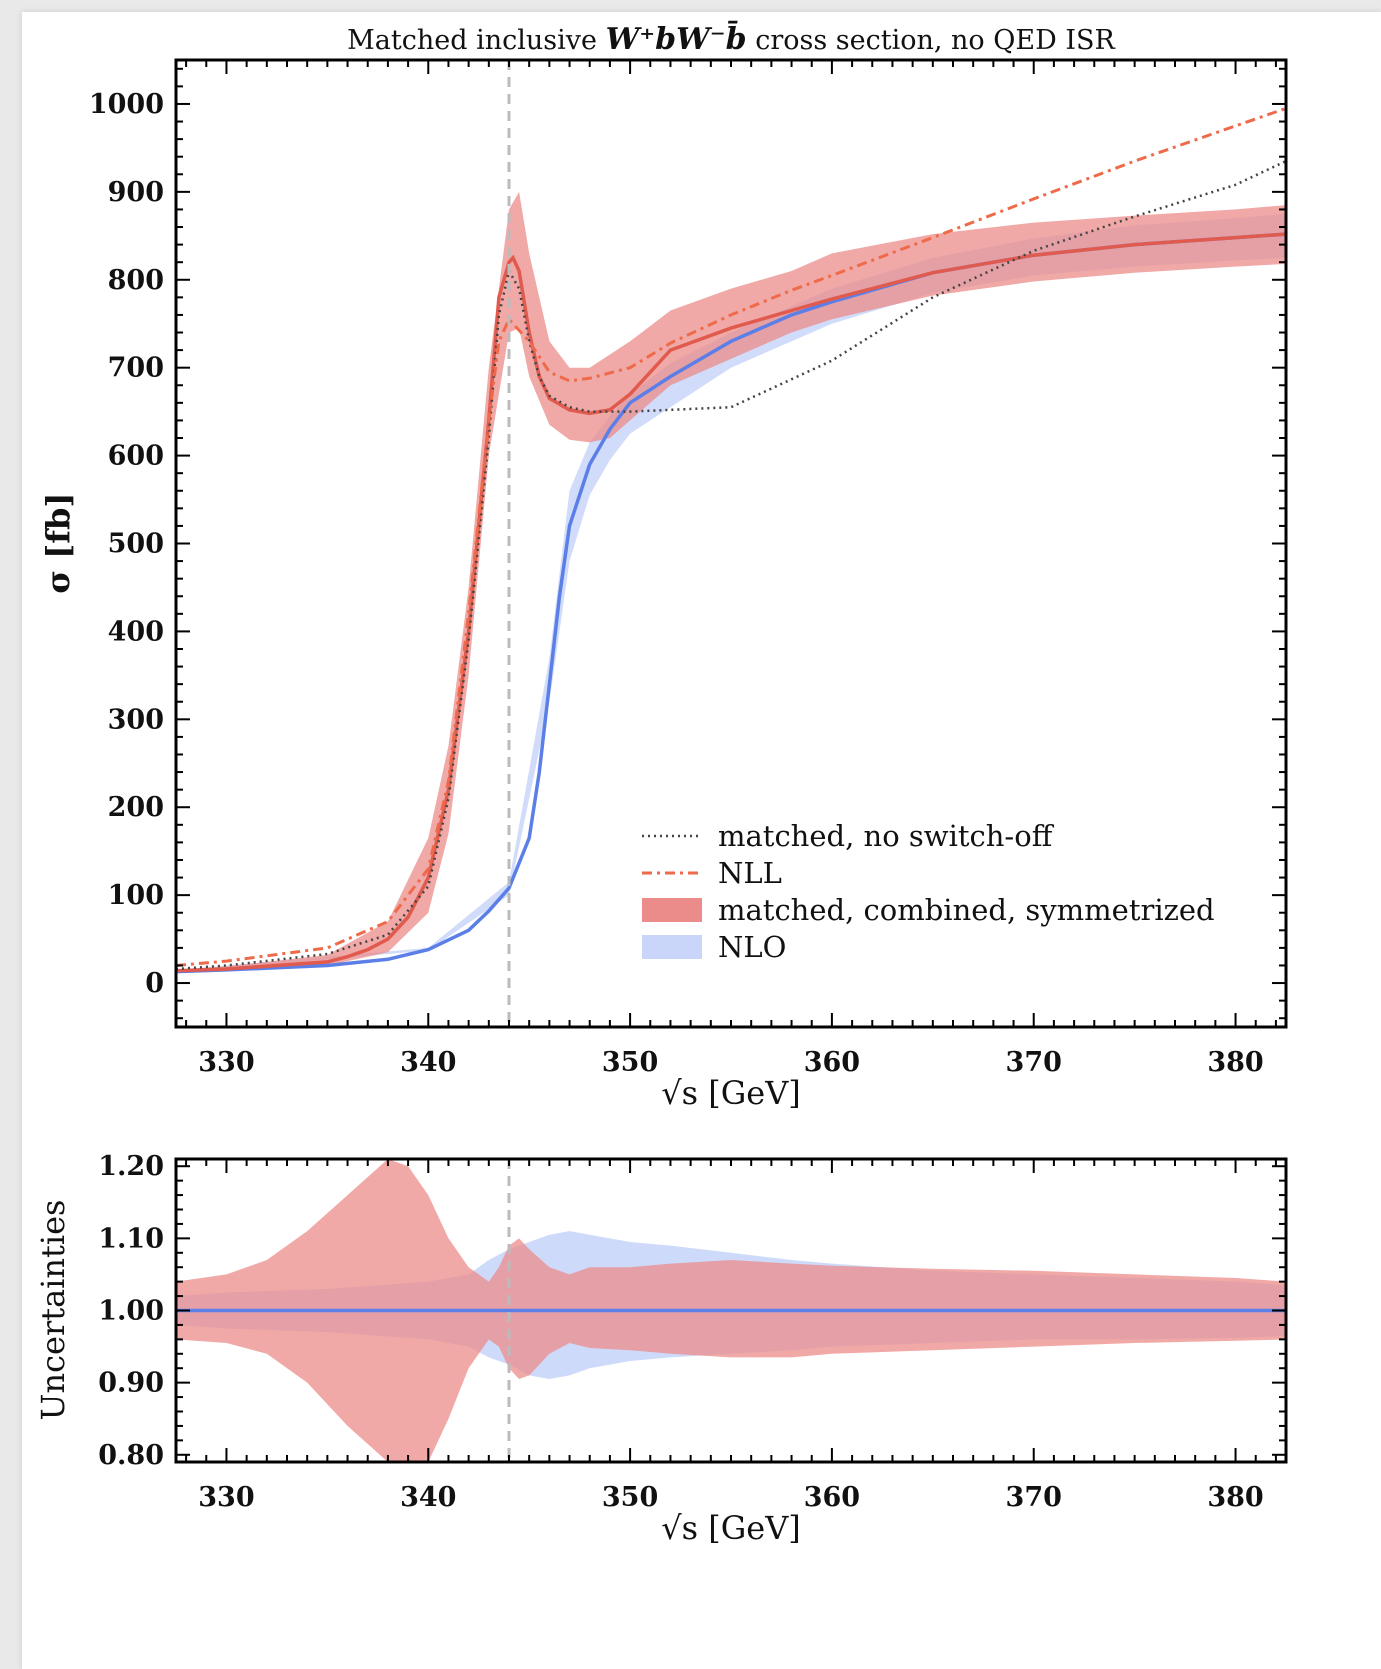 The height and width of the screenshot is (1669, 1381). I want to click on uncertainty-xlabel: √s [GeV], so click(731, 1528).